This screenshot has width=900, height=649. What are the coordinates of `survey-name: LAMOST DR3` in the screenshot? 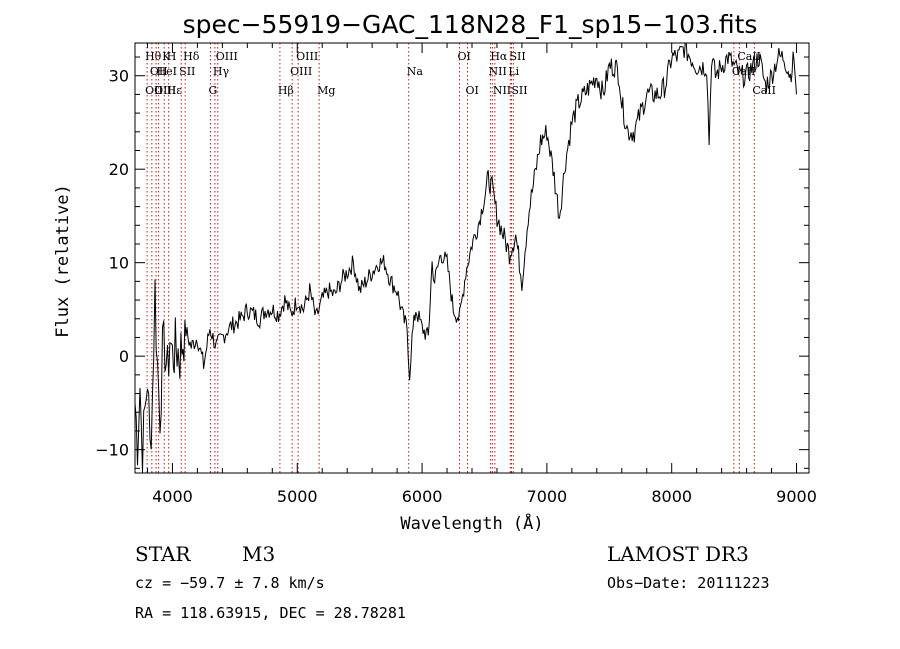 It's located at (678, 554).